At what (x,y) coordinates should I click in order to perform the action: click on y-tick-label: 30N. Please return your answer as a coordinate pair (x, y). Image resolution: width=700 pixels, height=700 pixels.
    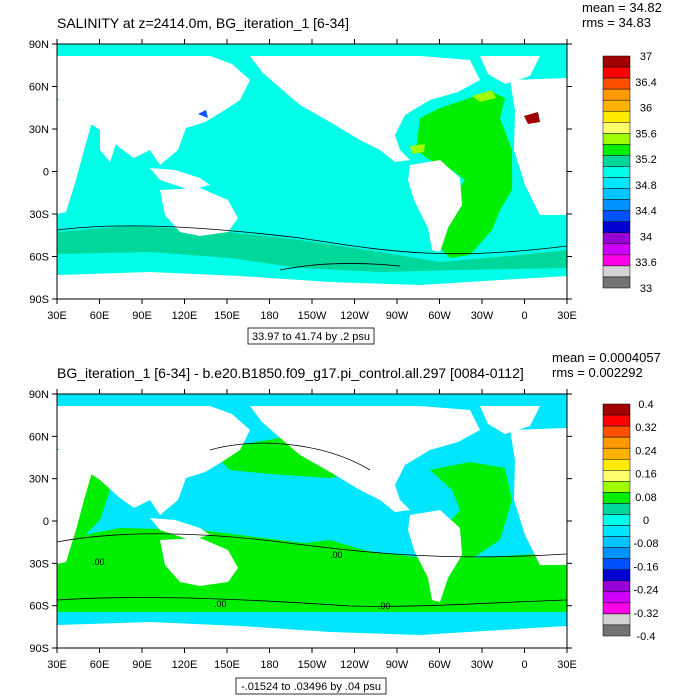
    Looking at the image, I should click on (39, 130).